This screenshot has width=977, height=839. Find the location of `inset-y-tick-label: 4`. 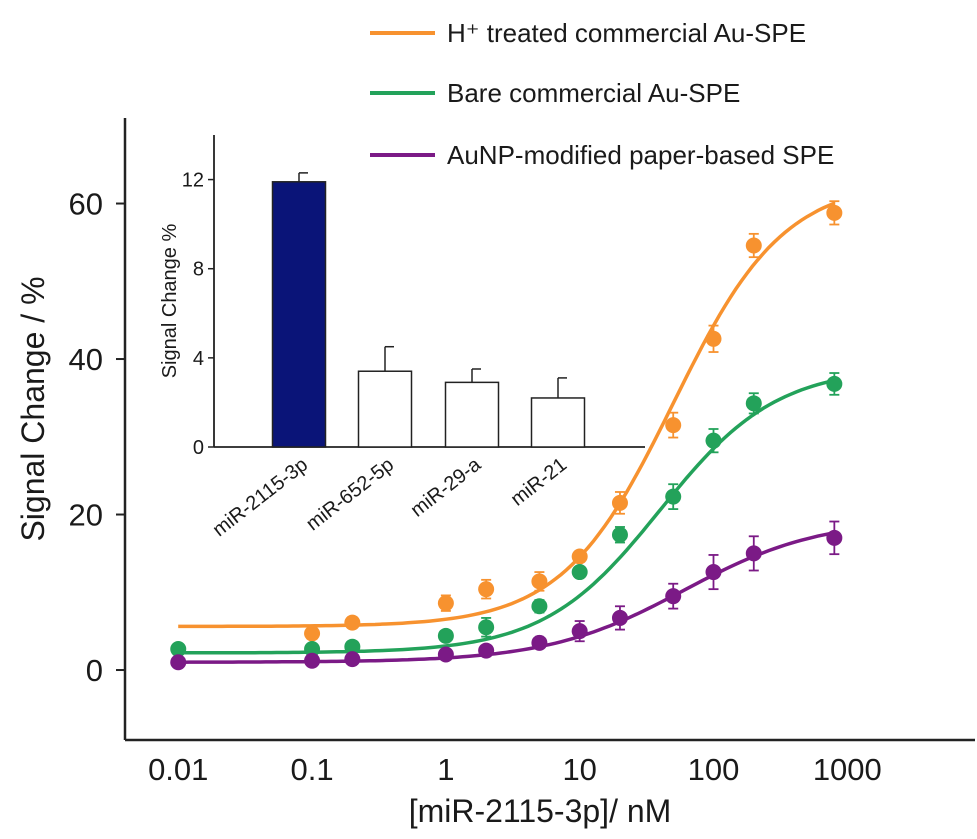

inset-y-tick-label: 4 is located at coordinates (198, 359).